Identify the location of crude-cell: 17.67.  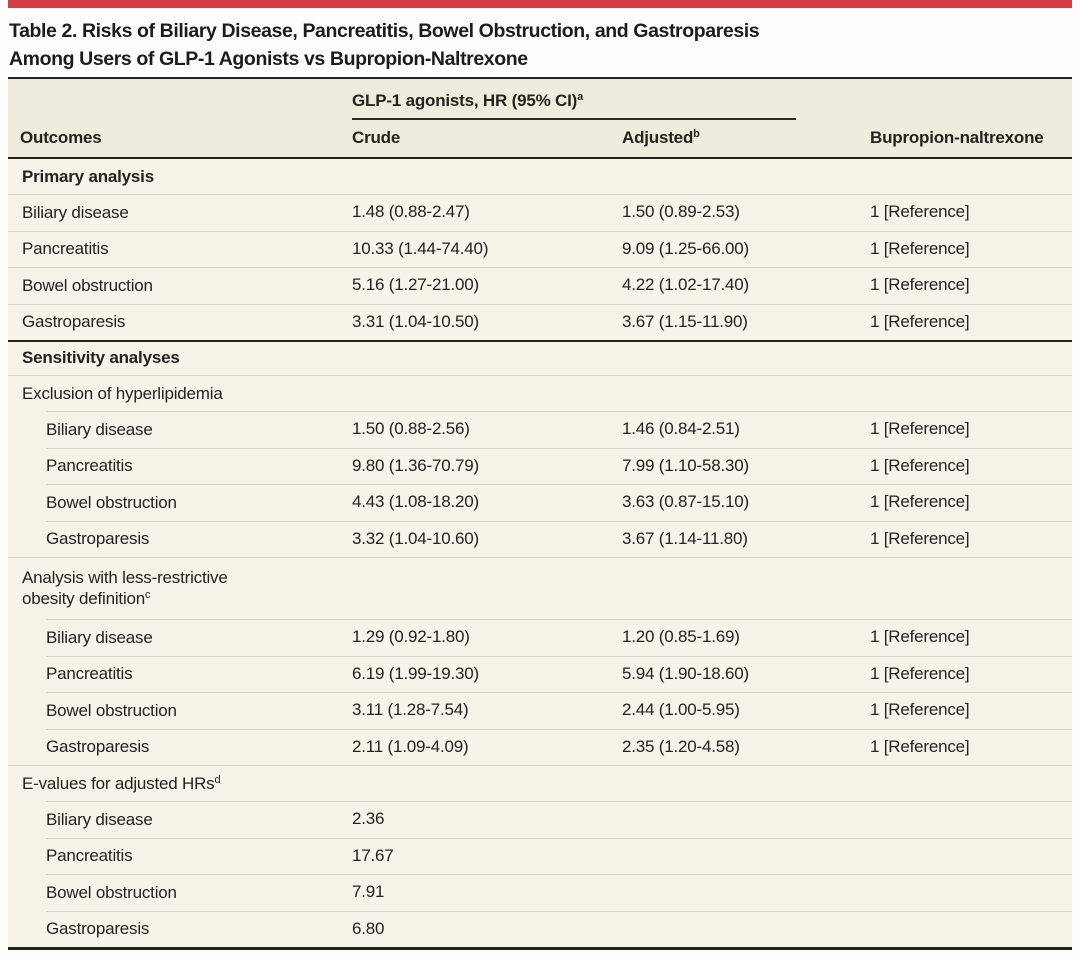
(373, 855).